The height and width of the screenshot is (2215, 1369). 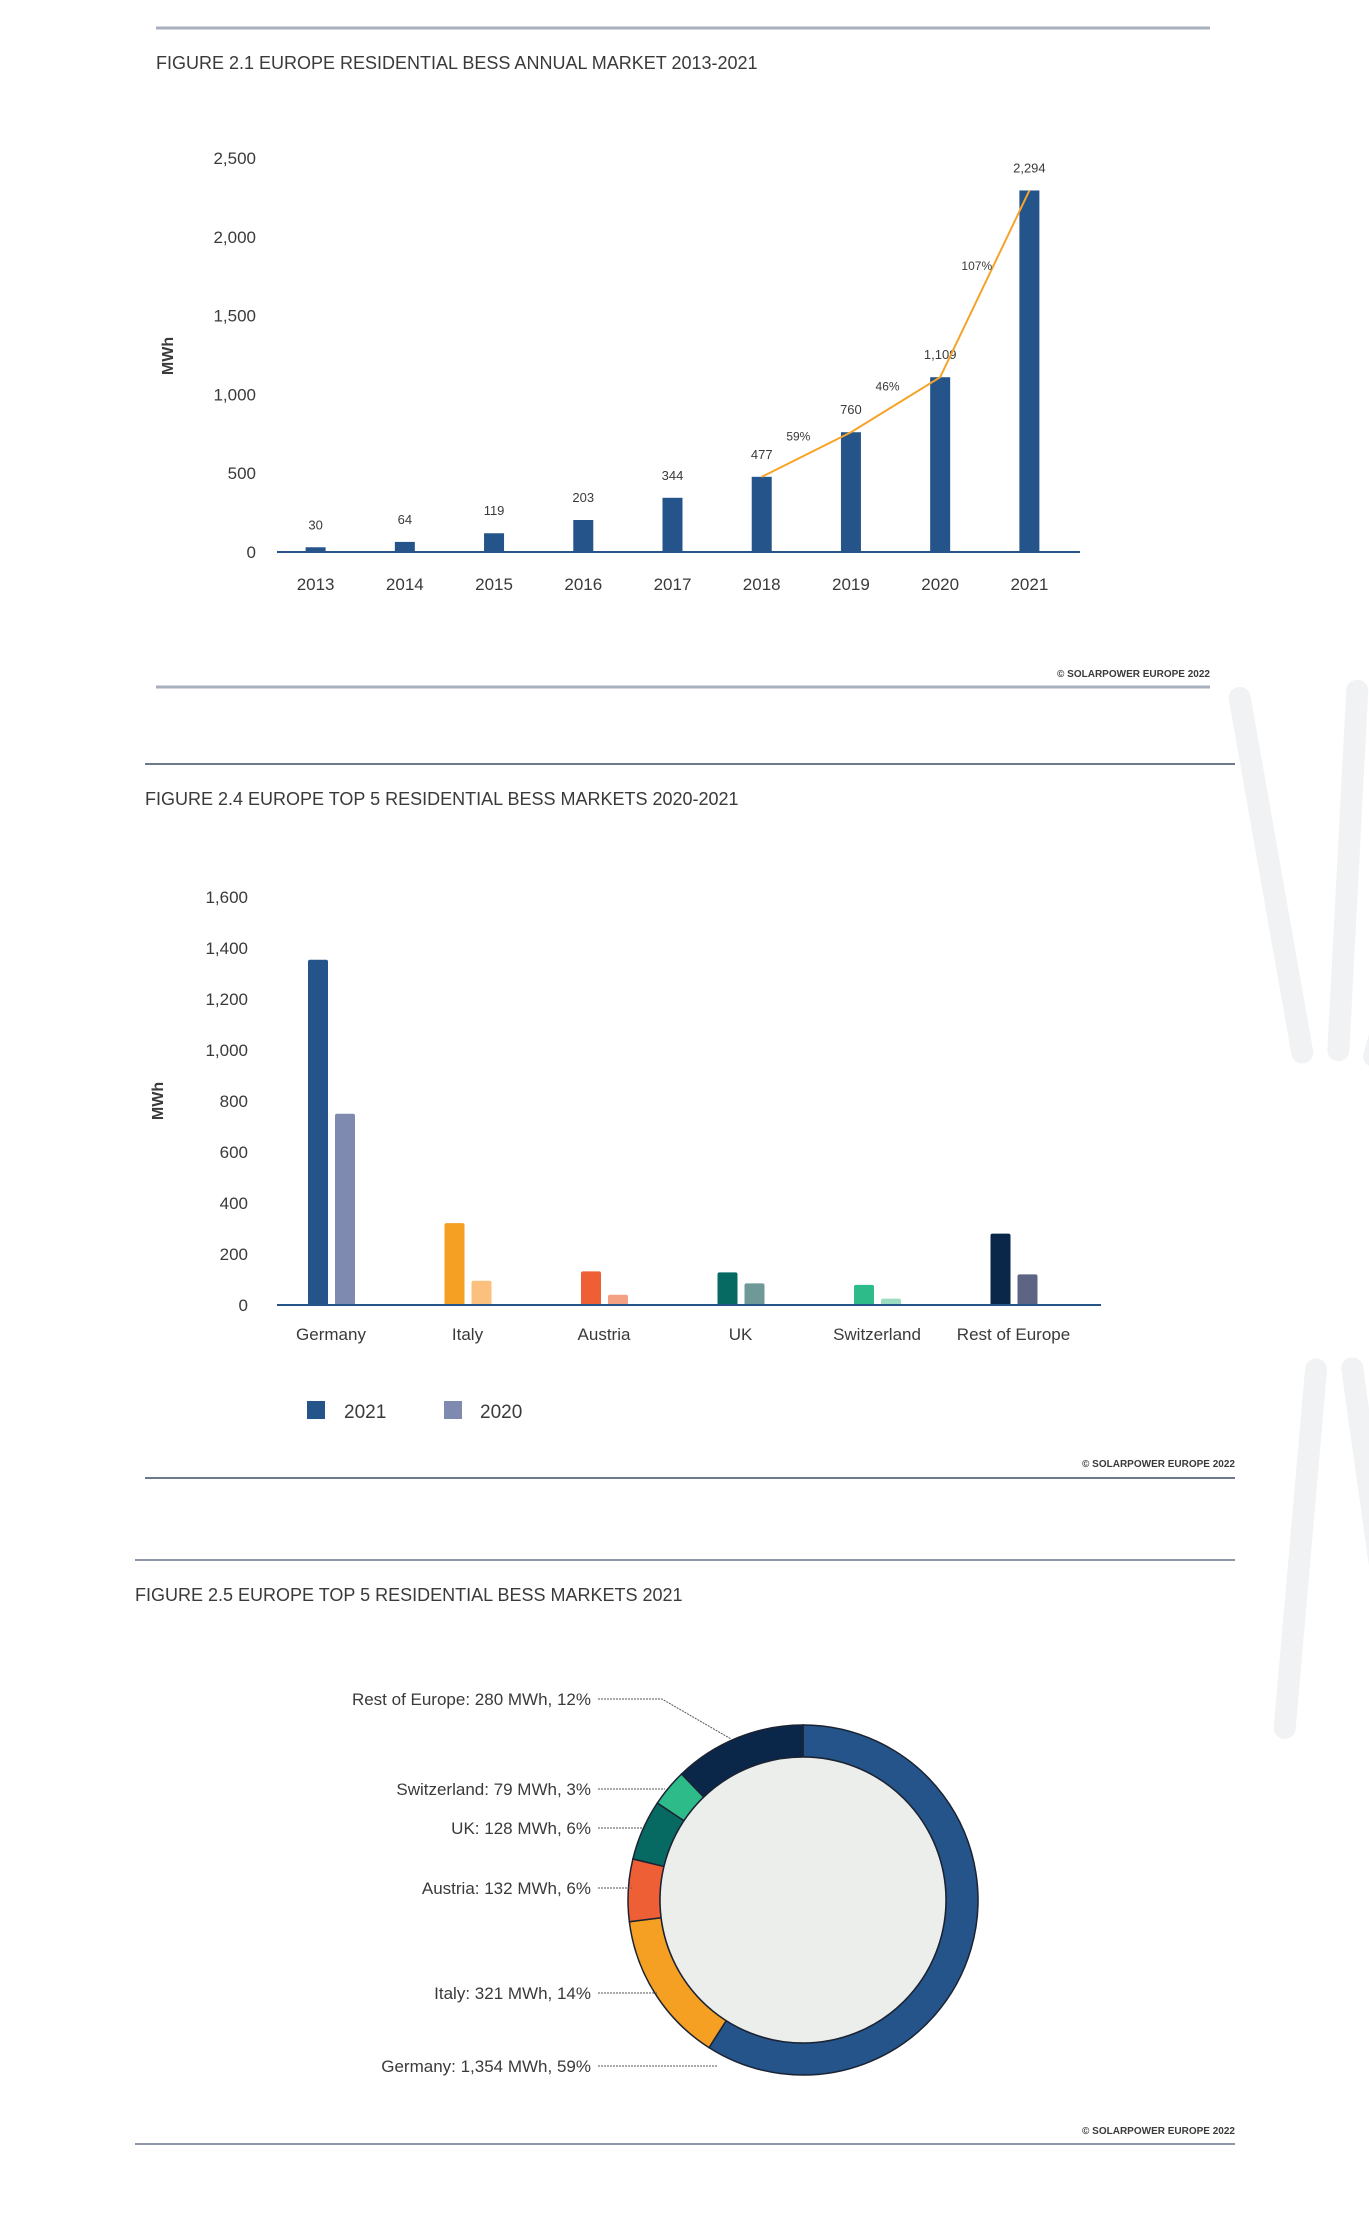 What do you see at coordinates (583, 584) in the screenshot?
I see `x-tick-label: 2016` at bounding box center [583, 584].